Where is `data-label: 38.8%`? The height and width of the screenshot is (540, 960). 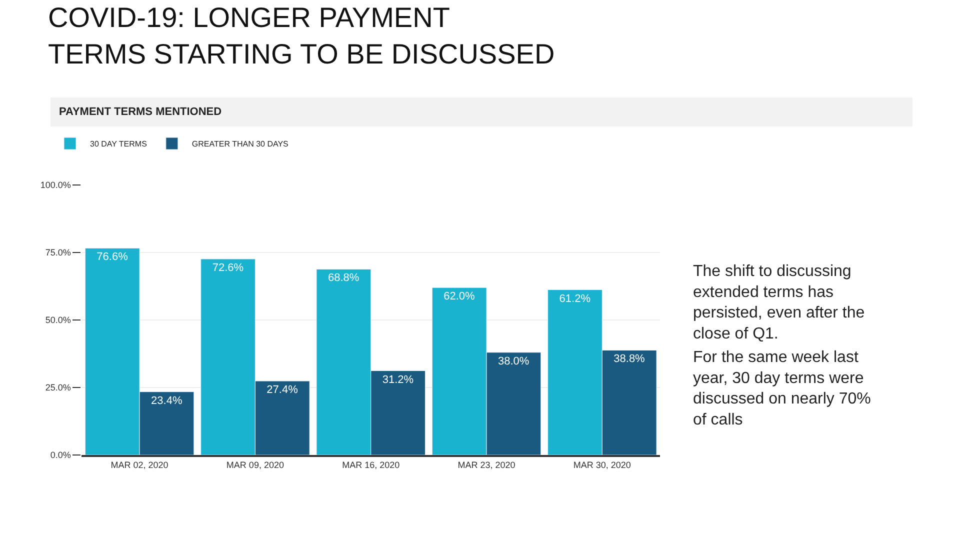
data-label: 38.8% is located at coordinates (630, 359).